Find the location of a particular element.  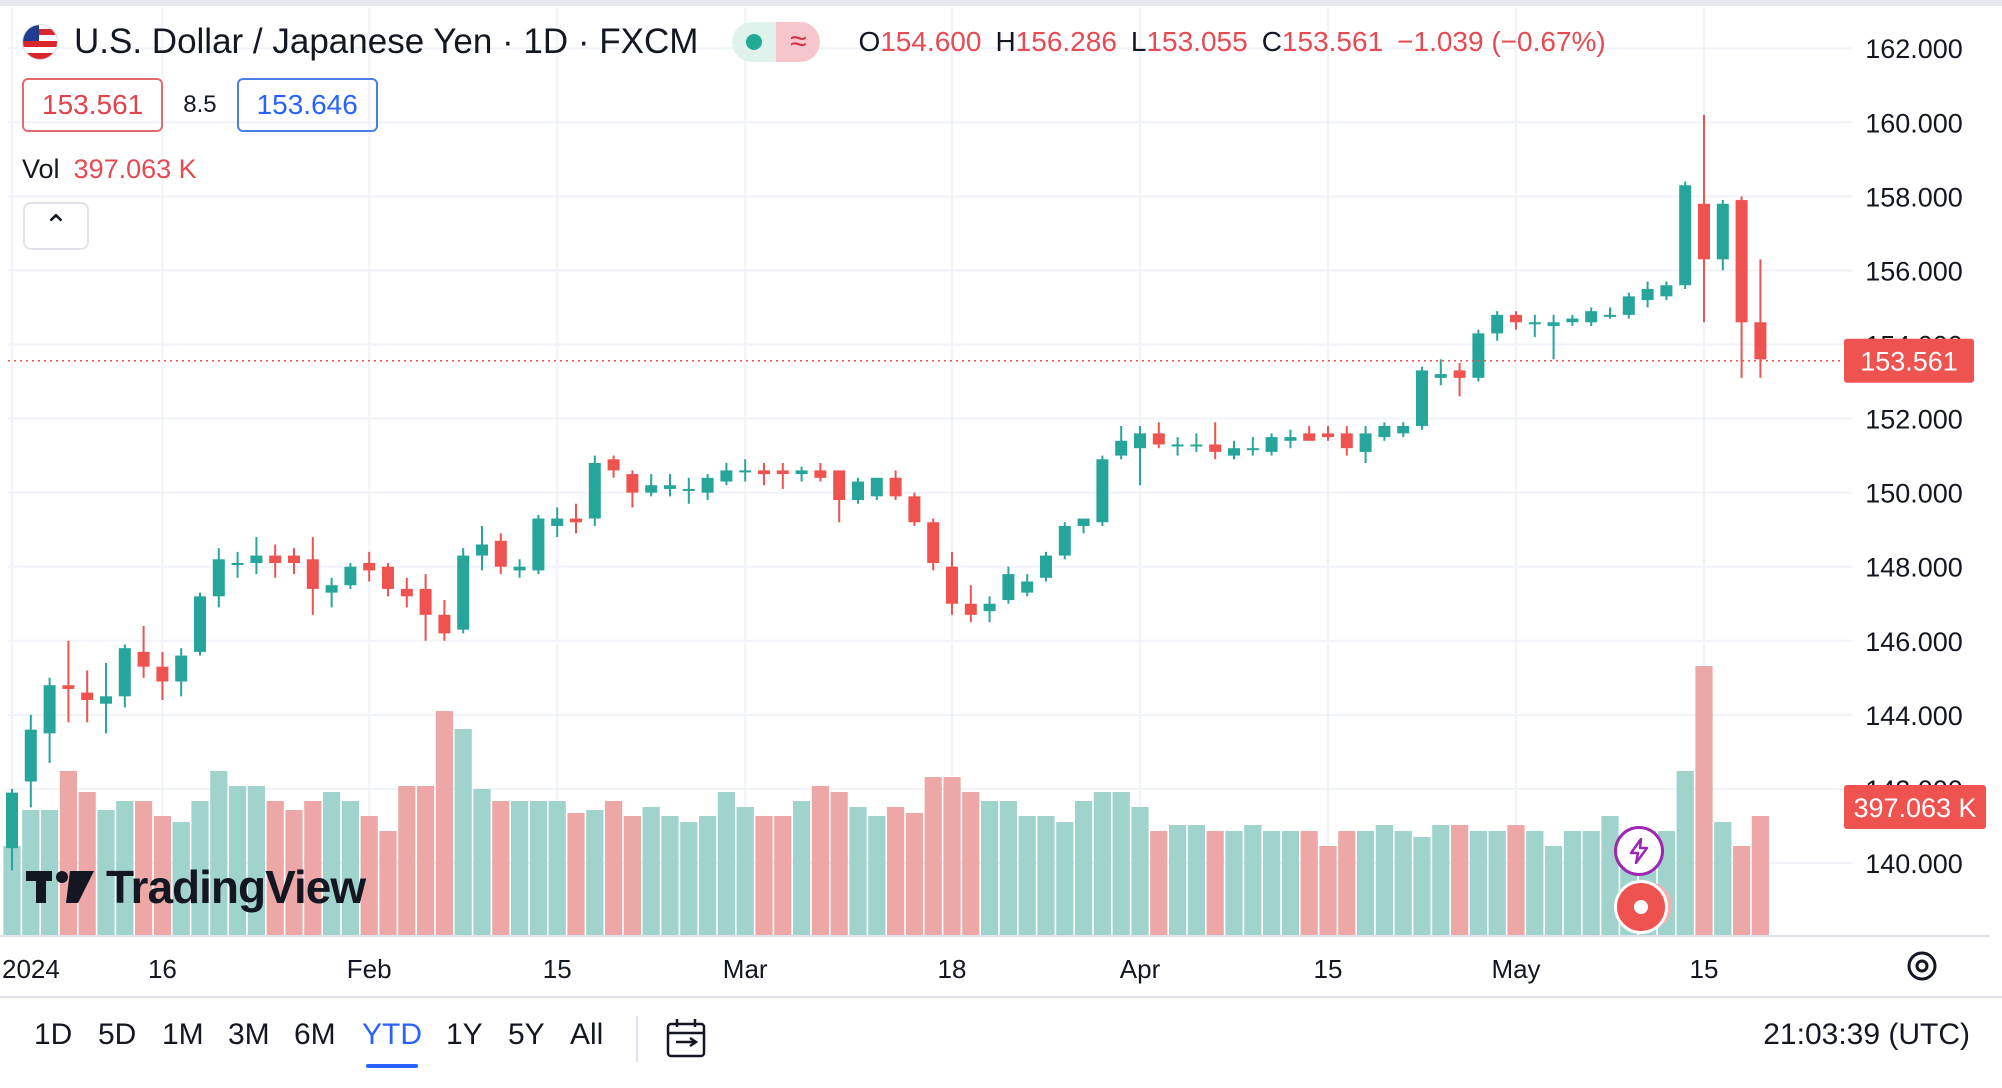

axis-settings-button is located at coordinates (1922, 966).